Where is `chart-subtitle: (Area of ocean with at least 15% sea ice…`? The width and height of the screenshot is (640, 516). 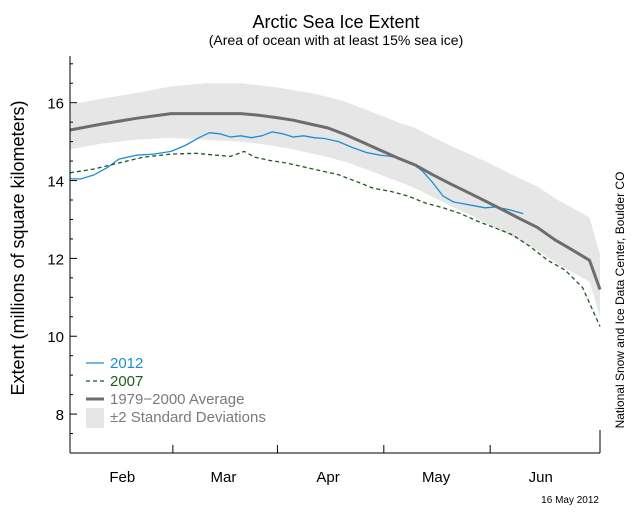 chart-subtitle: (Area of ocean with at least 15% sea ice… is located at coordinates (336, 40).